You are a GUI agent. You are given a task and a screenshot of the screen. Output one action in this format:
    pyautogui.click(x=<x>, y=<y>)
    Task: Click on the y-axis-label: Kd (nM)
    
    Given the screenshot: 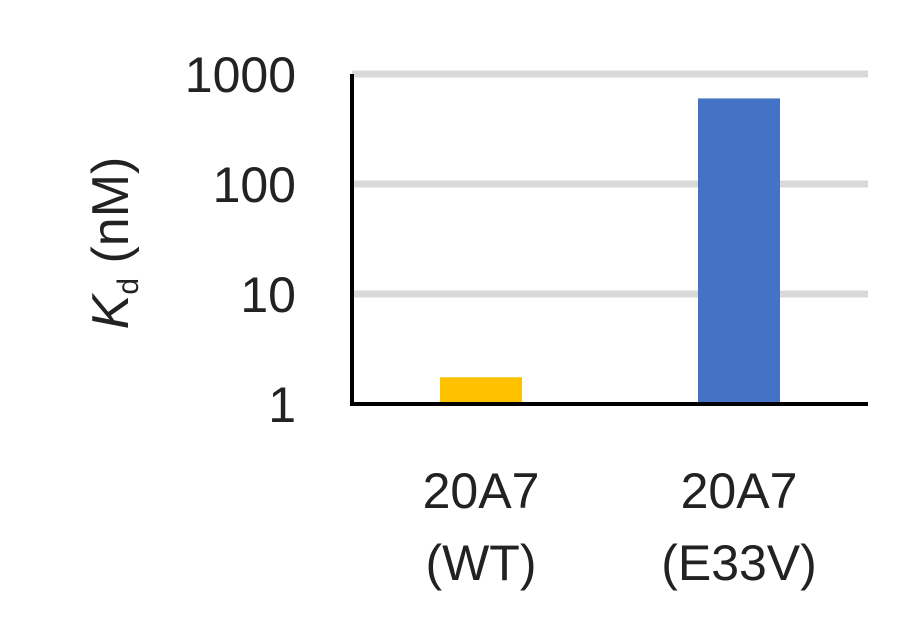 What is the action you would take?
    pyautogui.click(x=113, y=243)
    